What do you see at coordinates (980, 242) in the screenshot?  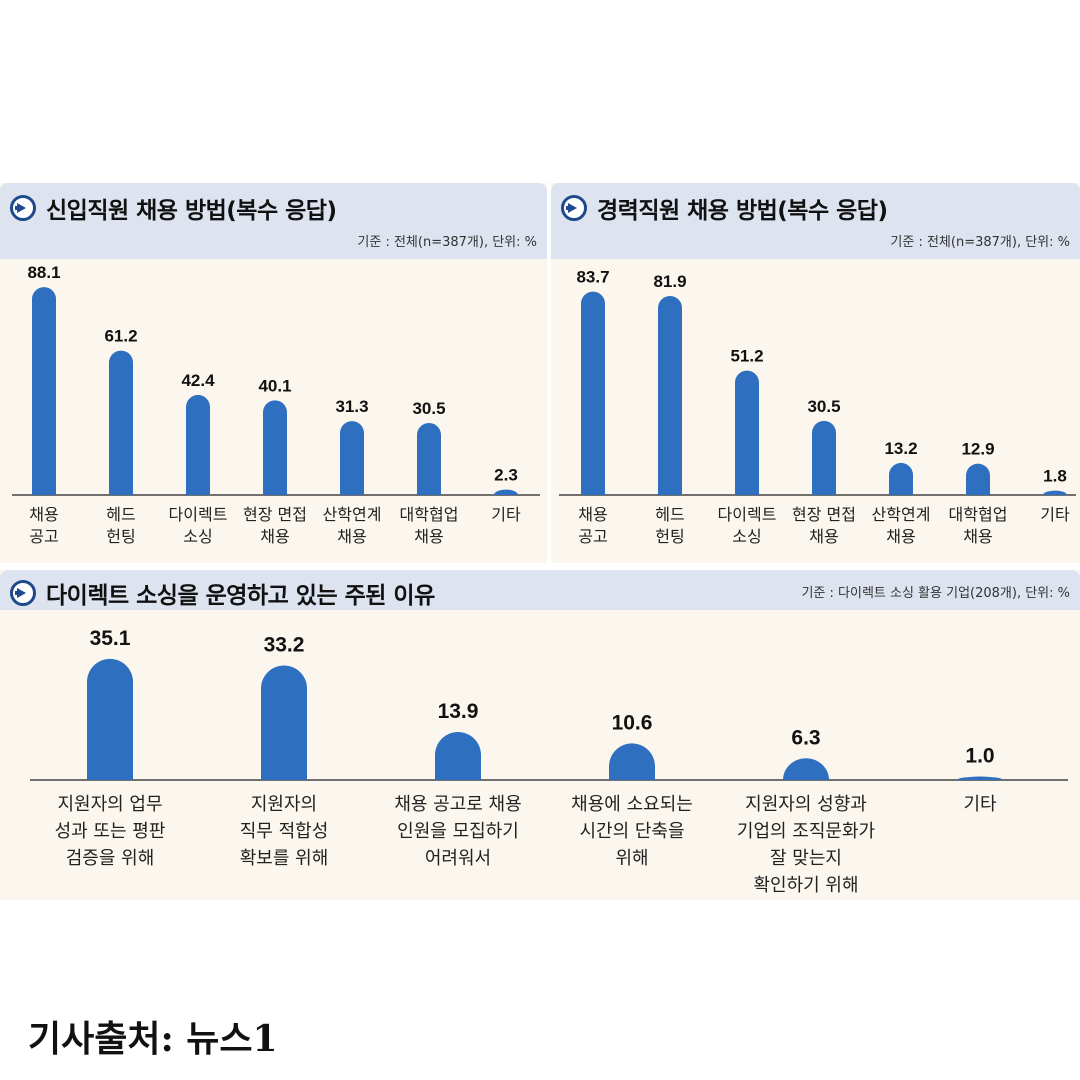 I see `experienced-note: 기준 : 전체(n=387개), 단위: %` at bounding box center [980, 242].